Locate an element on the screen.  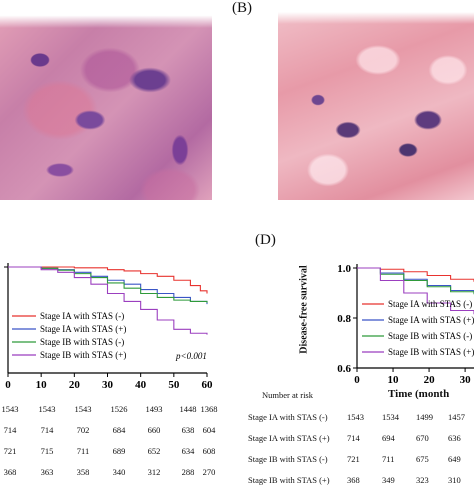
chart-c-xtick-label: 10 is located at coordinates (42, 384).